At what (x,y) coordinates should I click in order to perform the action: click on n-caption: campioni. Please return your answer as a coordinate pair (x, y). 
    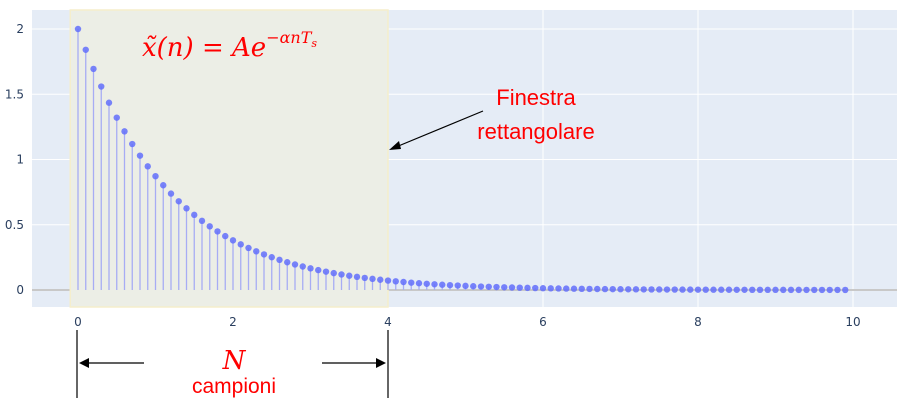
    Looking at the image, I should click on (234, 386).